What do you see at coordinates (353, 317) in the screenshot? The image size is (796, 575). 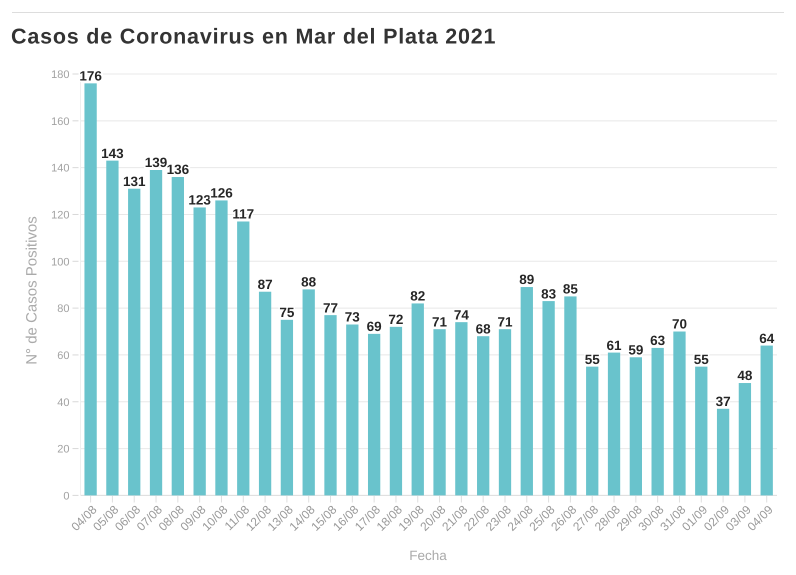 I see `svg-text: 73` at bounding box center [353, 317].